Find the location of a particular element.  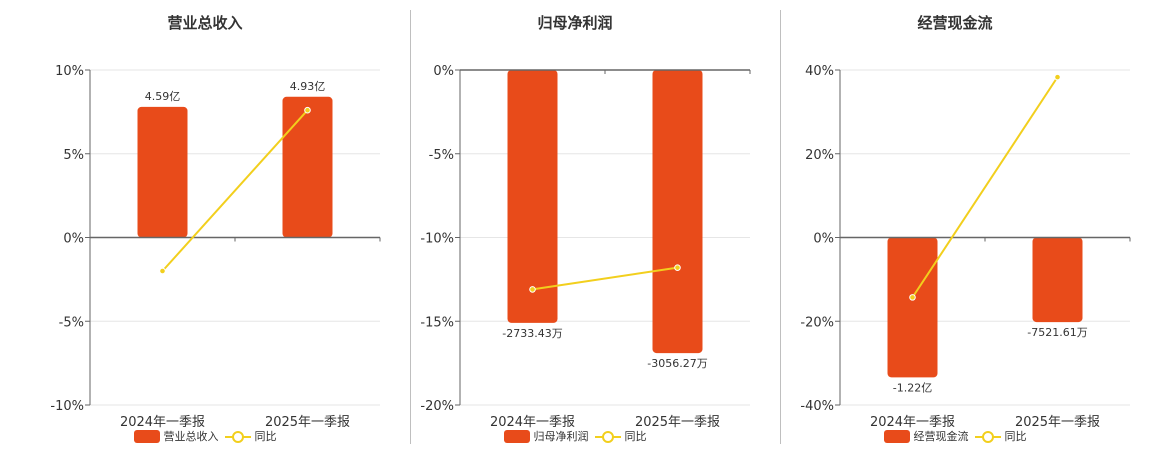

legend-item-bar: 经营现金流 is located at coordinates (926, 436).